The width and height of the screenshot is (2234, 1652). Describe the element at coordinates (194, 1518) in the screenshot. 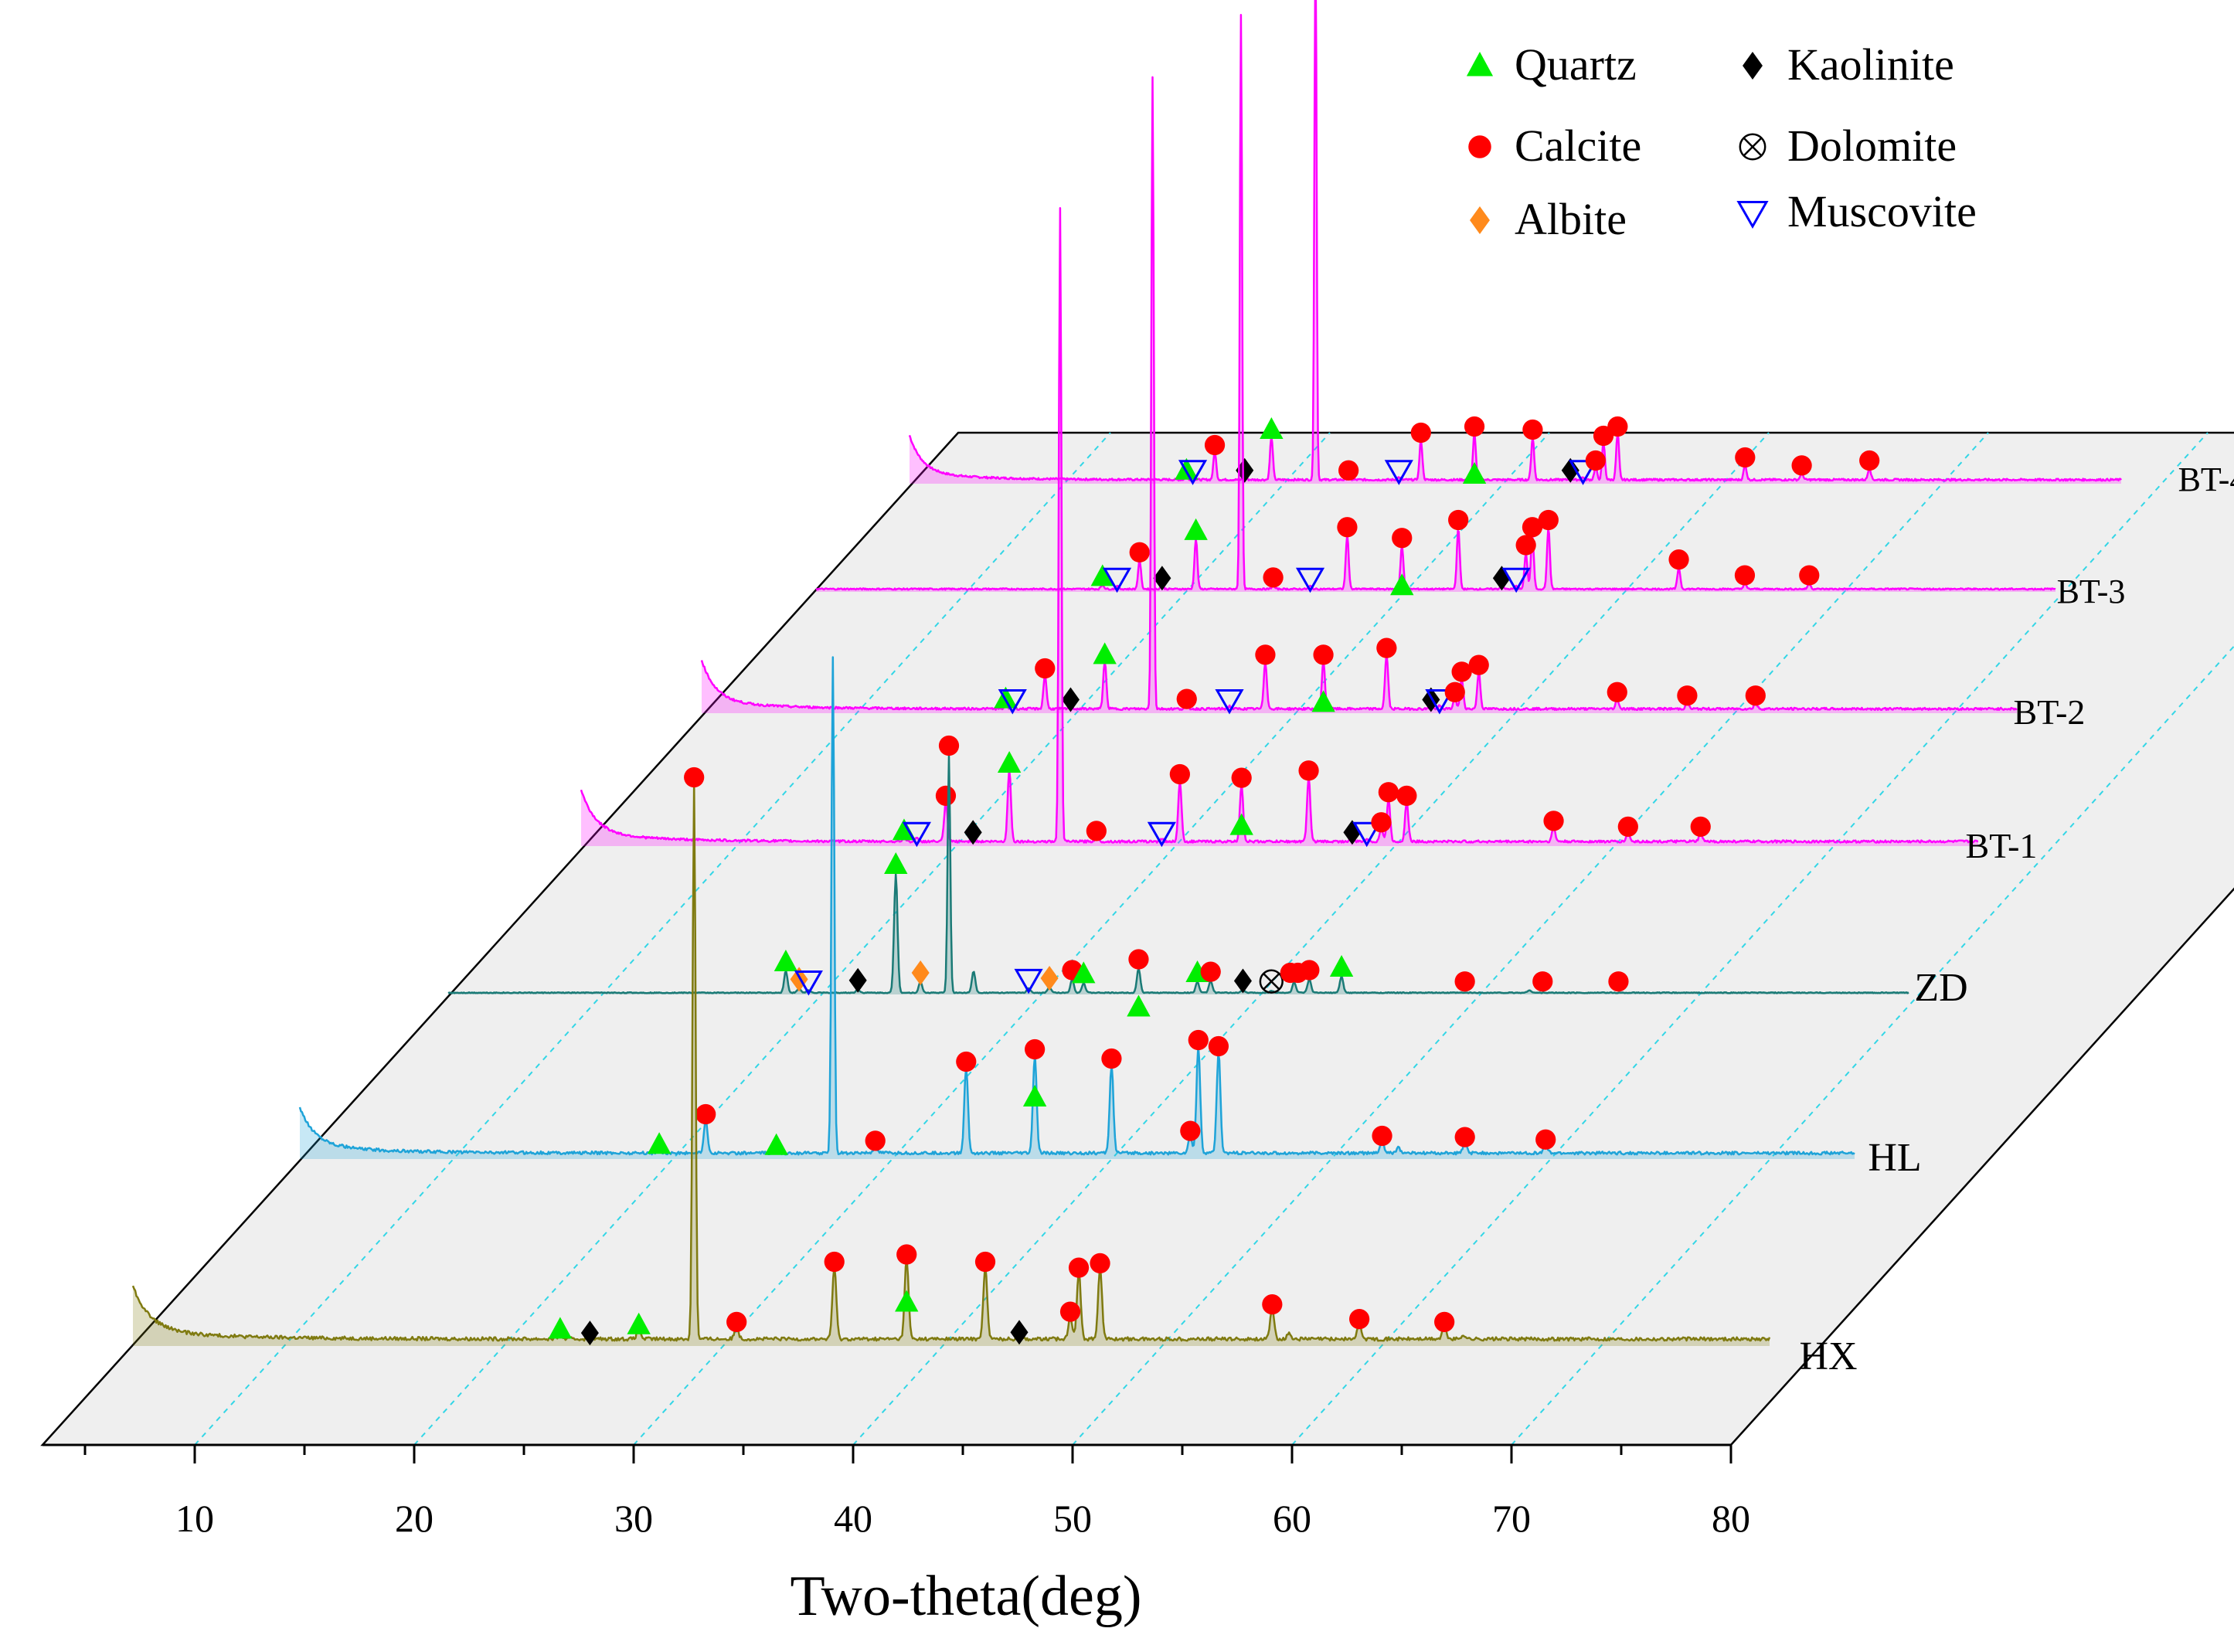

I see `x-tick-label: 10` at that location.